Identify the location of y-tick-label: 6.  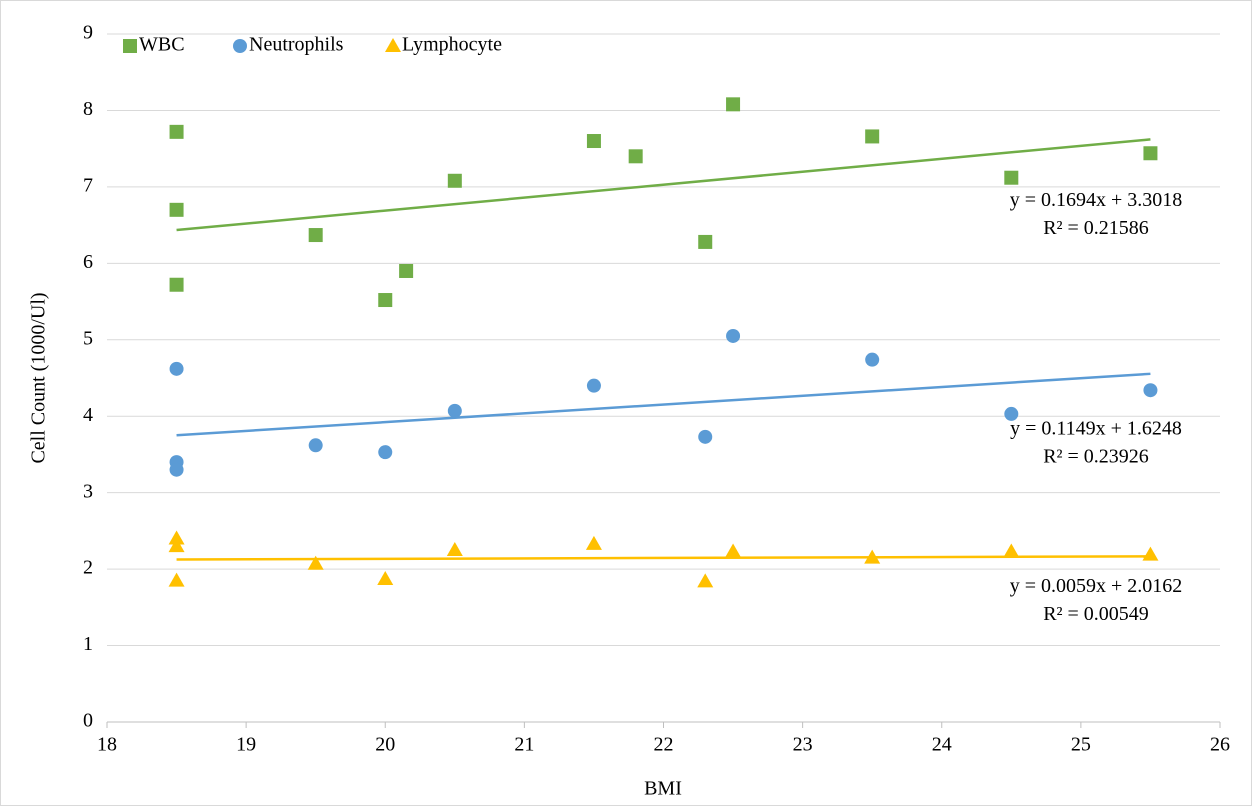
(88, 262).